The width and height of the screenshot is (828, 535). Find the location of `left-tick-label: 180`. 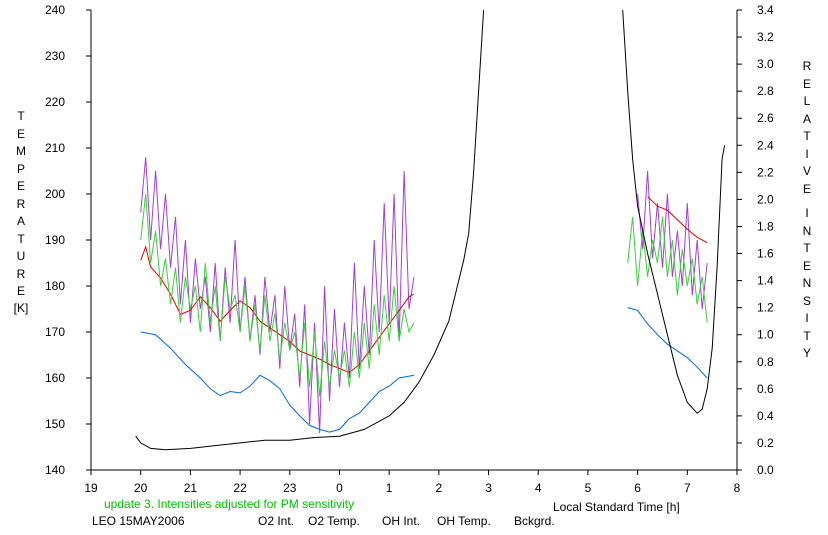

left-tick-label: 180 is located at coordinates (55, 286).